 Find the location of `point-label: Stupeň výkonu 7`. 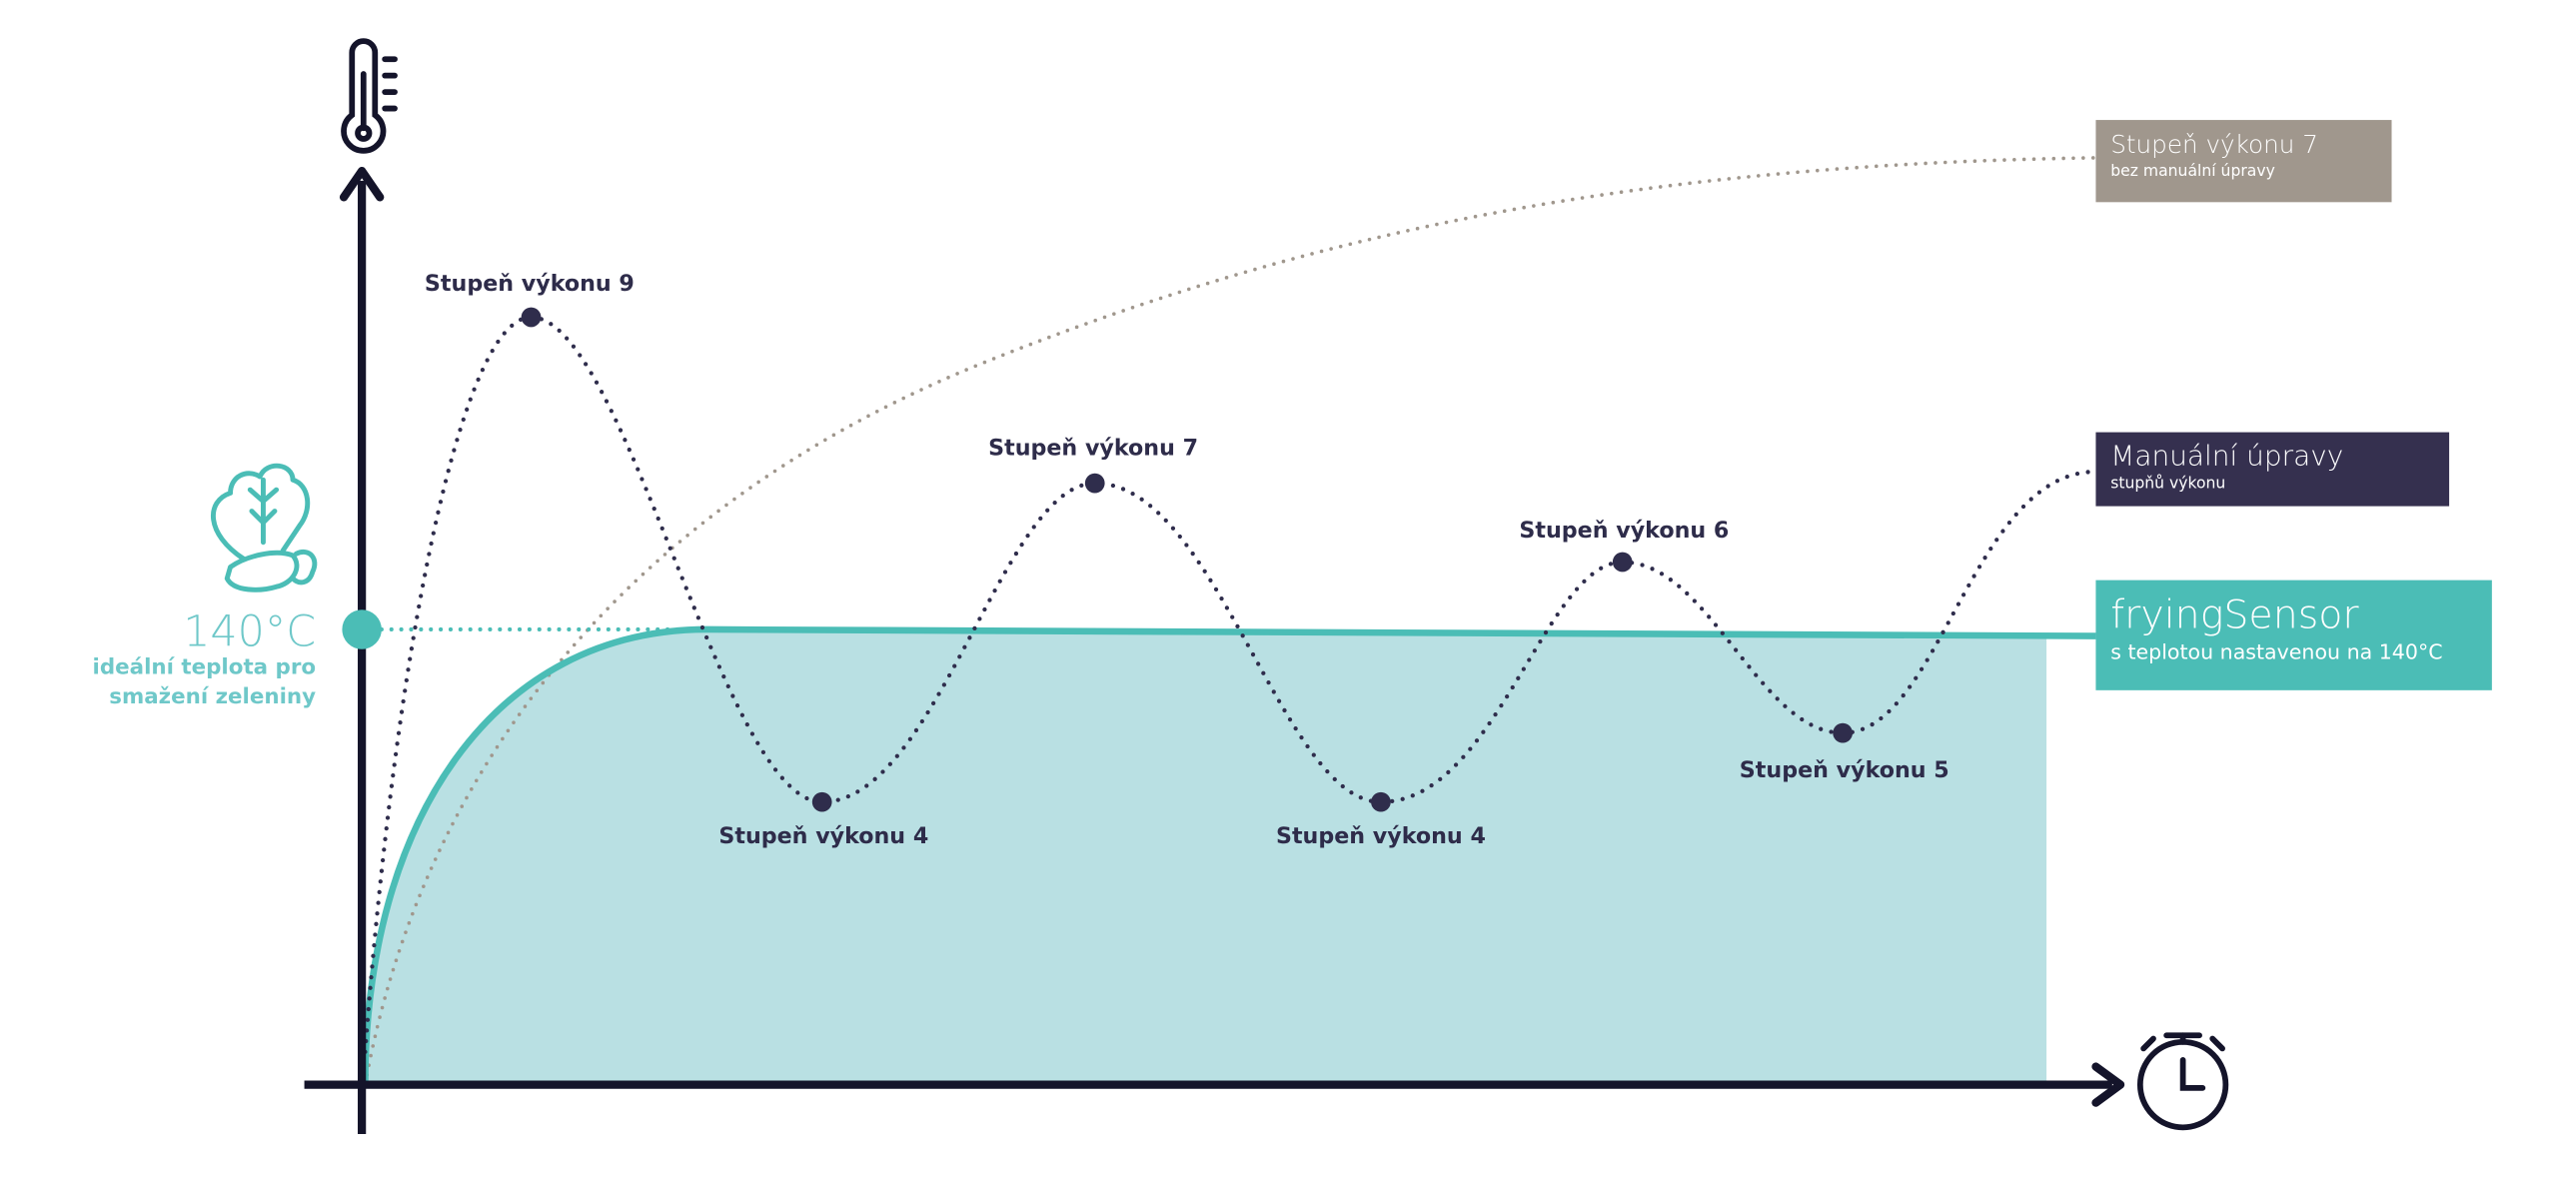

point-label: Stupeň výkonu 7 is located at coordinates (1093, 449).